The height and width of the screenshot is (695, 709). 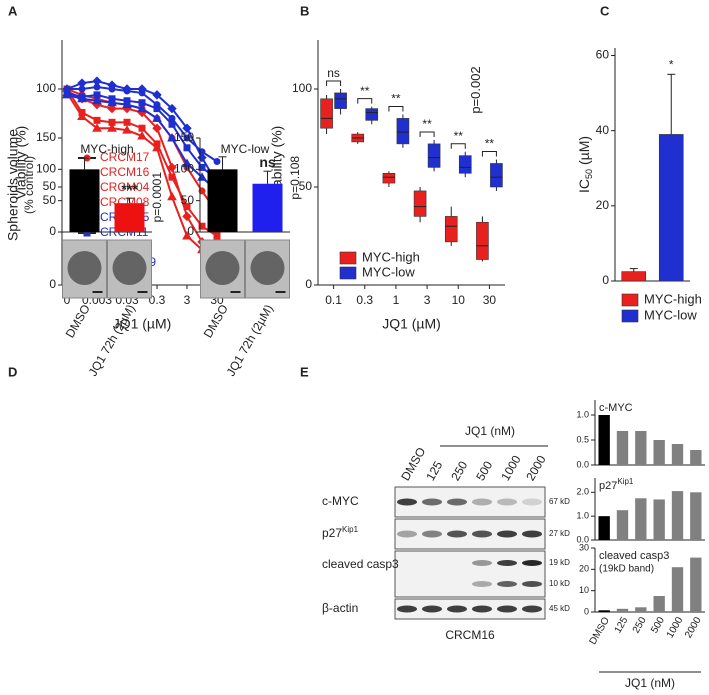 What do you see at coordinates (603, 55) in the screenshot?
I see `y-tick-label: 60` at bounding box center [603, 55].